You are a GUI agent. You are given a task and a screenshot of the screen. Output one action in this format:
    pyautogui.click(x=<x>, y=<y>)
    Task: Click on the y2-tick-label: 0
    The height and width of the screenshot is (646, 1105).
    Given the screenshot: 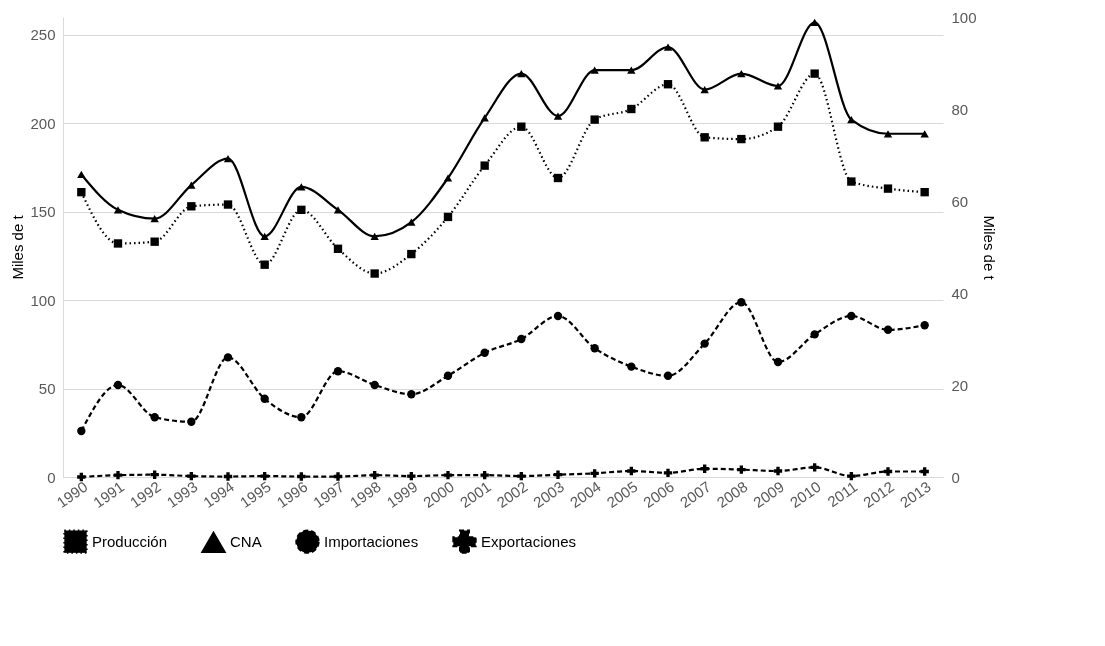 What is the action you would take?
    pyautogui.click(x=955, y=477)
    